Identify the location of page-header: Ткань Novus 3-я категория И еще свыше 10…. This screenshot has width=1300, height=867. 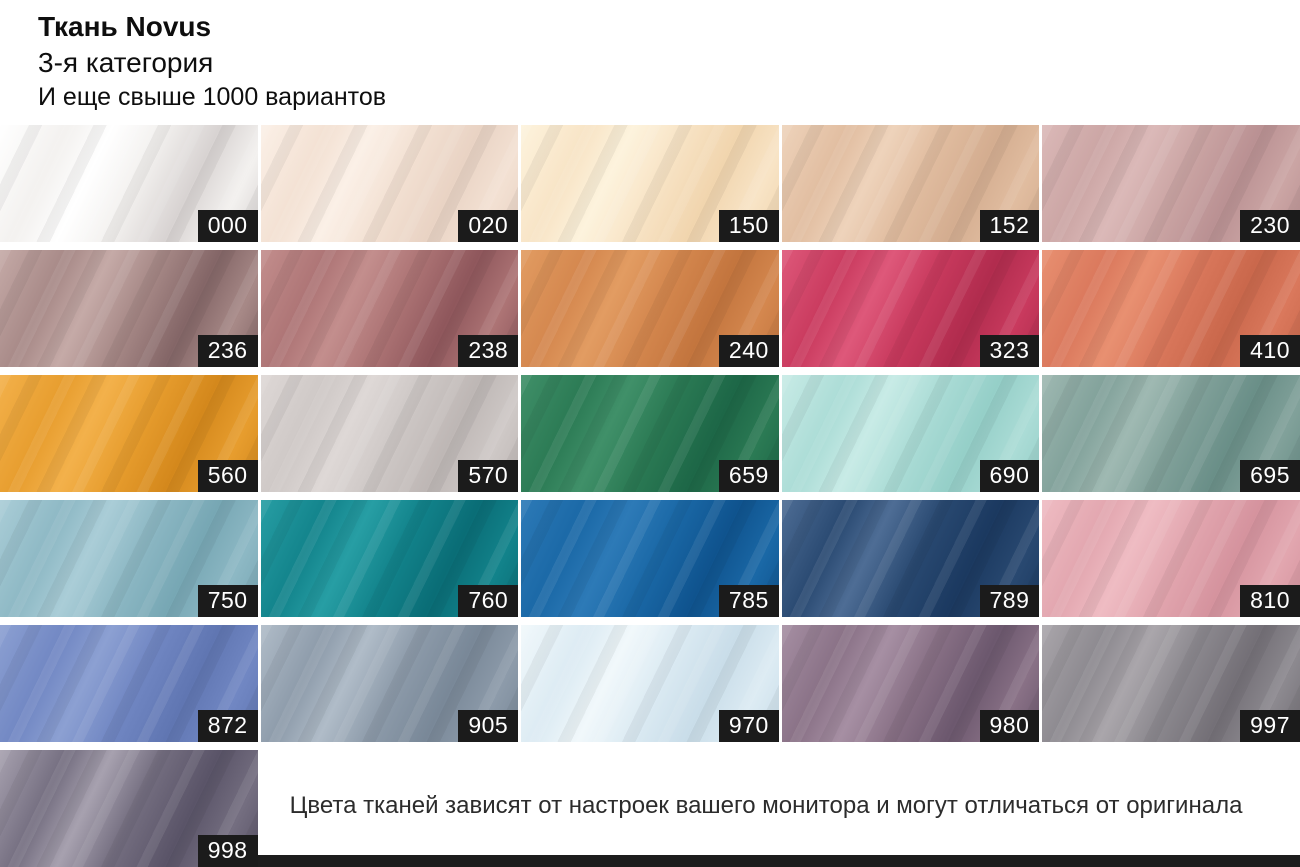
(212, 60).